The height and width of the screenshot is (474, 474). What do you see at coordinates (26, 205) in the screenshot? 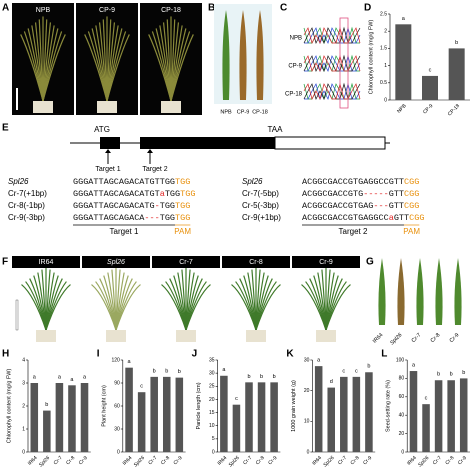
I see `genotype-label: Cr-8(-1bp)` at bounding box center [26, 205].